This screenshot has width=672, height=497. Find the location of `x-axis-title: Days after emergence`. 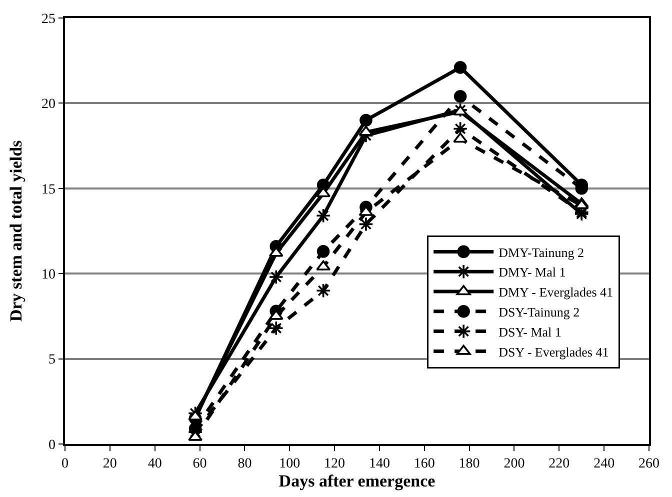

x-axis-title: Days after emergence is located at coordinates (357, 481).